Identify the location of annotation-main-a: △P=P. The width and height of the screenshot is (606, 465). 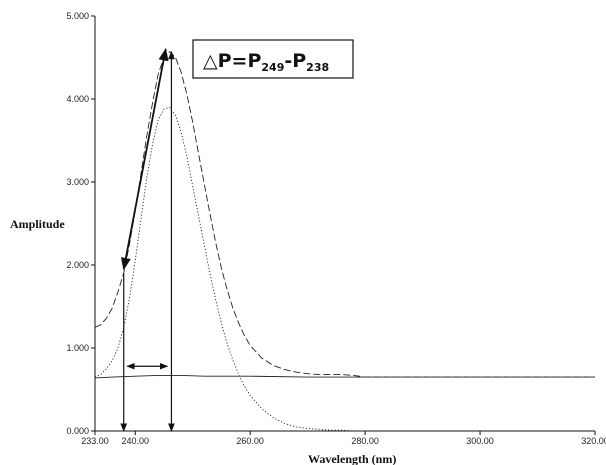
(232, 61).